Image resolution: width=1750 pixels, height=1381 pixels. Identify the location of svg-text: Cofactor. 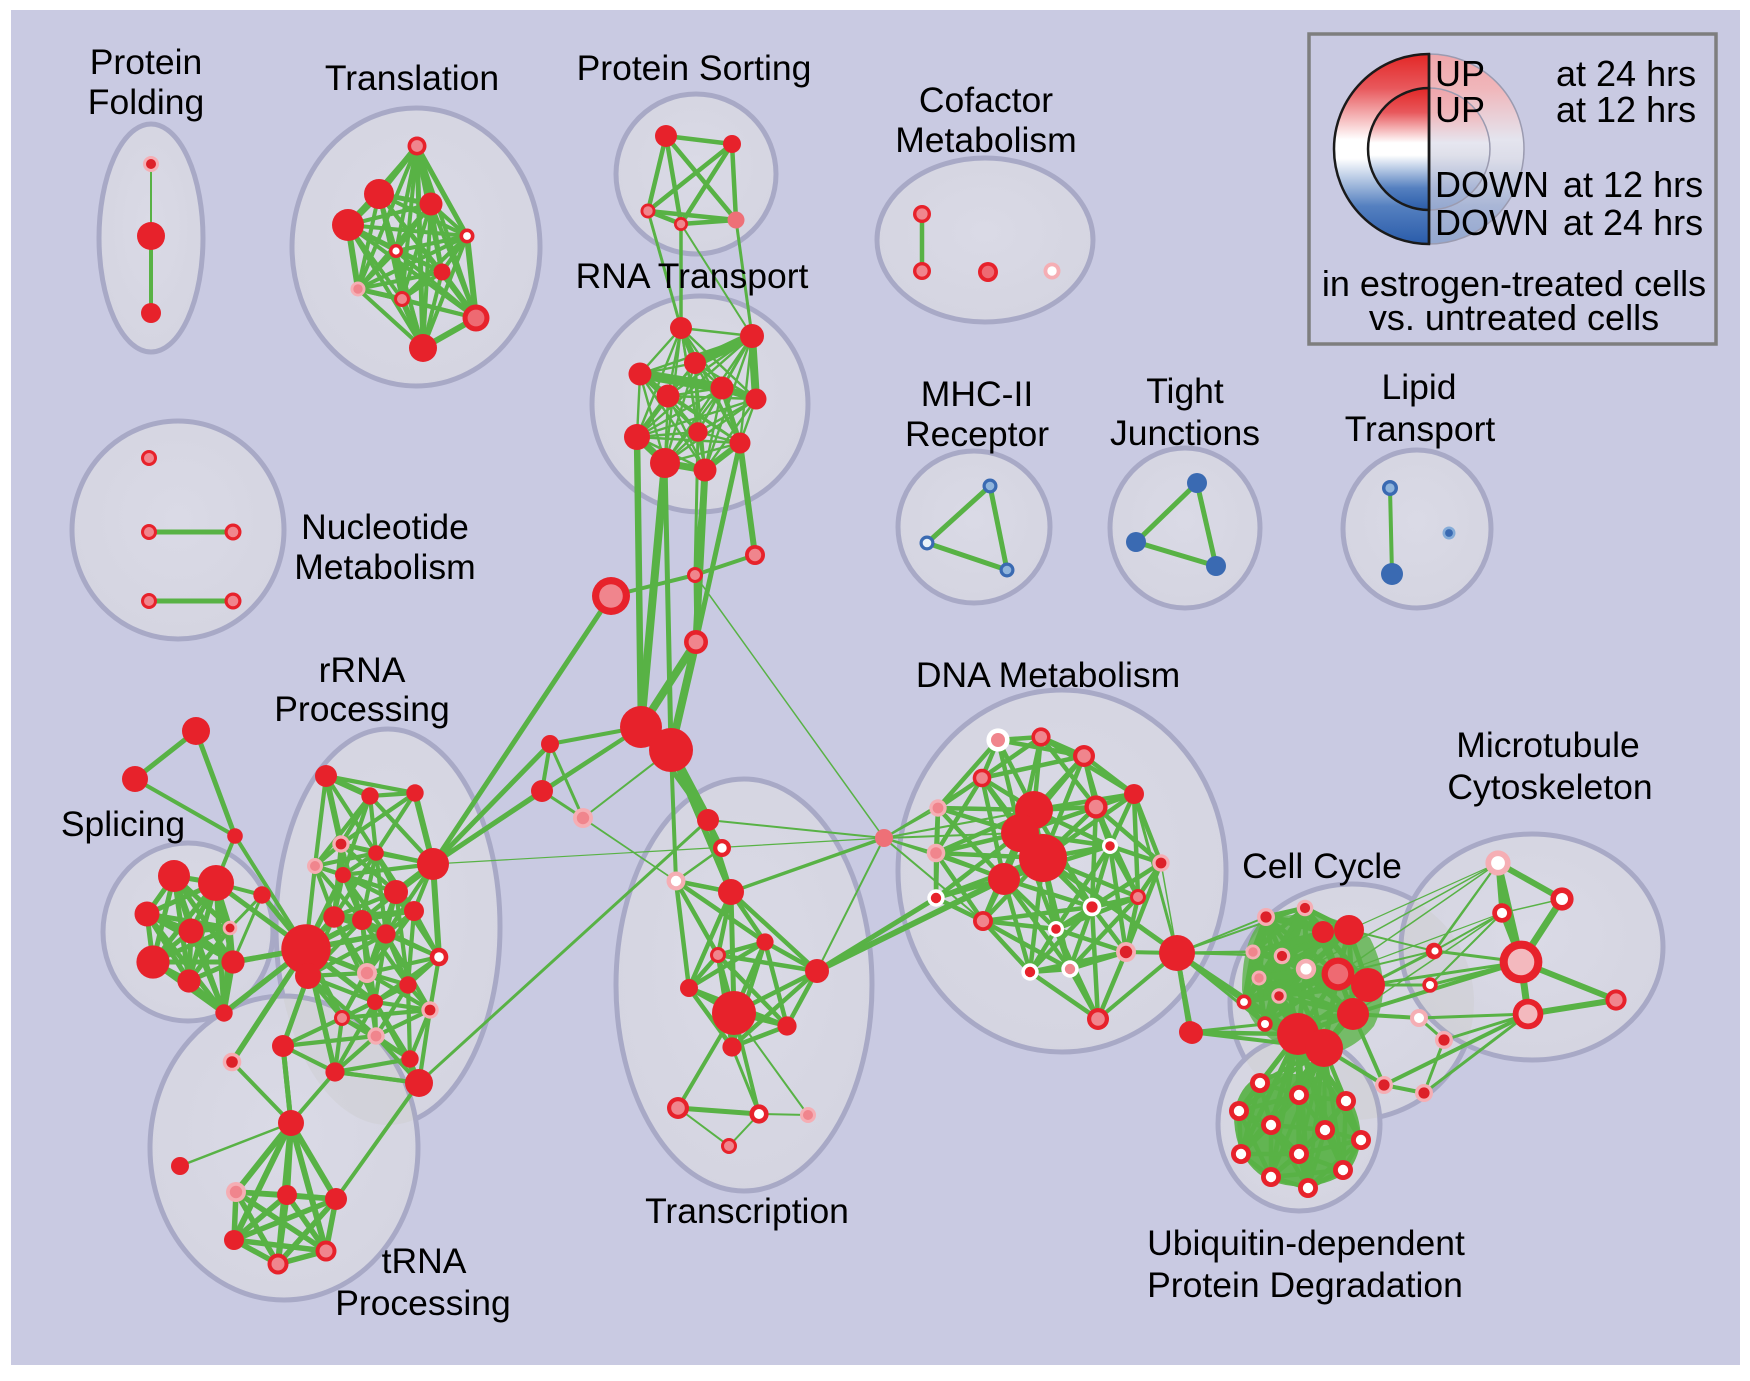
(986, 100).